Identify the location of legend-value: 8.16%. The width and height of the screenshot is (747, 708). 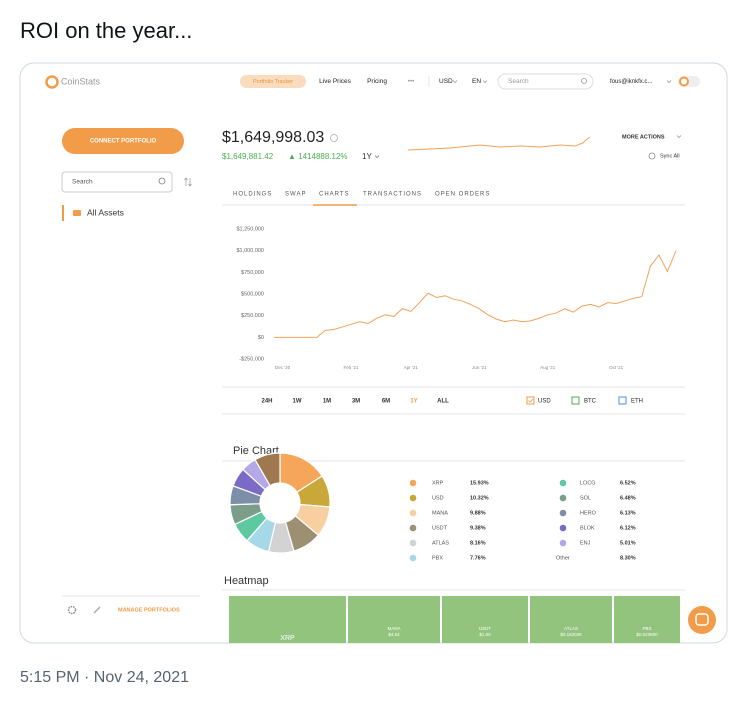
(478, 543).